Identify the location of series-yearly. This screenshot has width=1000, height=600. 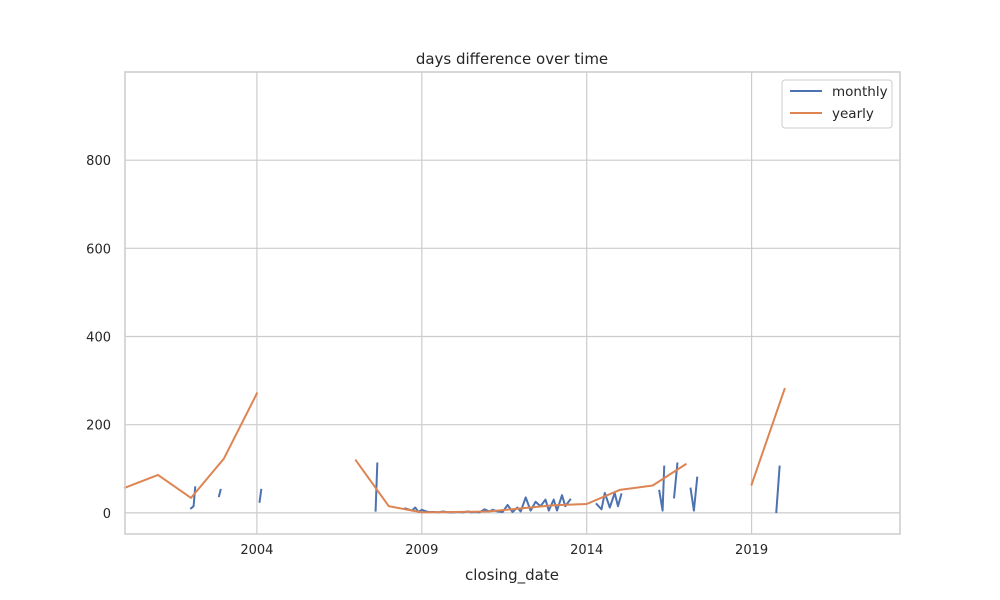
(454, 450).